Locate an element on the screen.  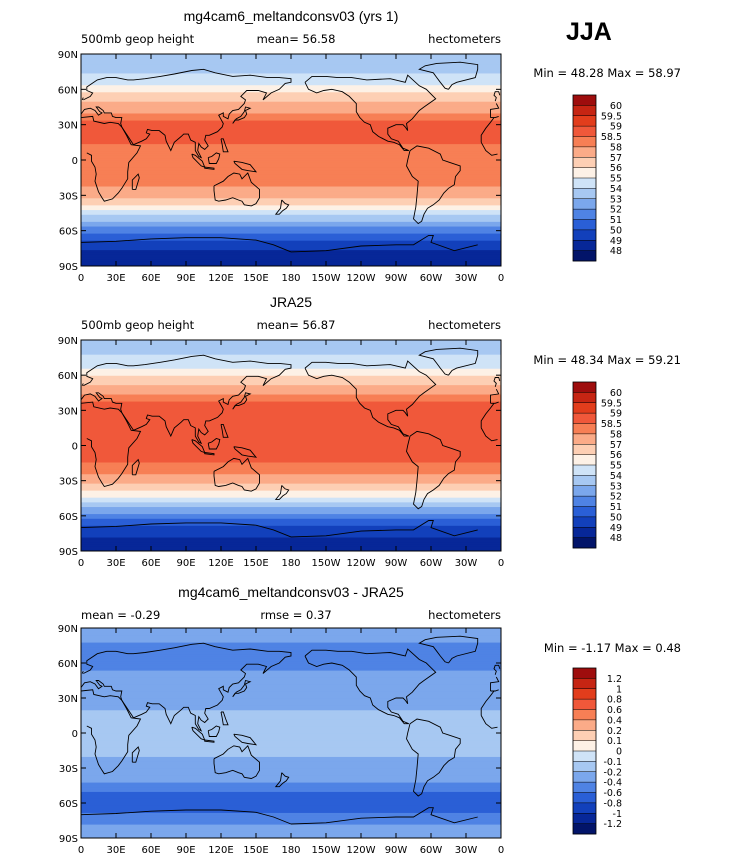
coastline-eurasia is located at coordinates (290, 399).